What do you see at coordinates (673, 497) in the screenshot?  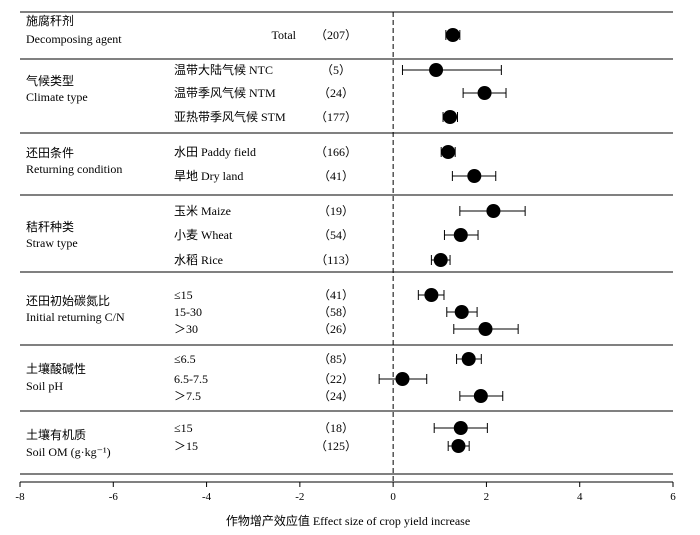 I see `x-tick-label: 6` at bounding box center [673, 497].